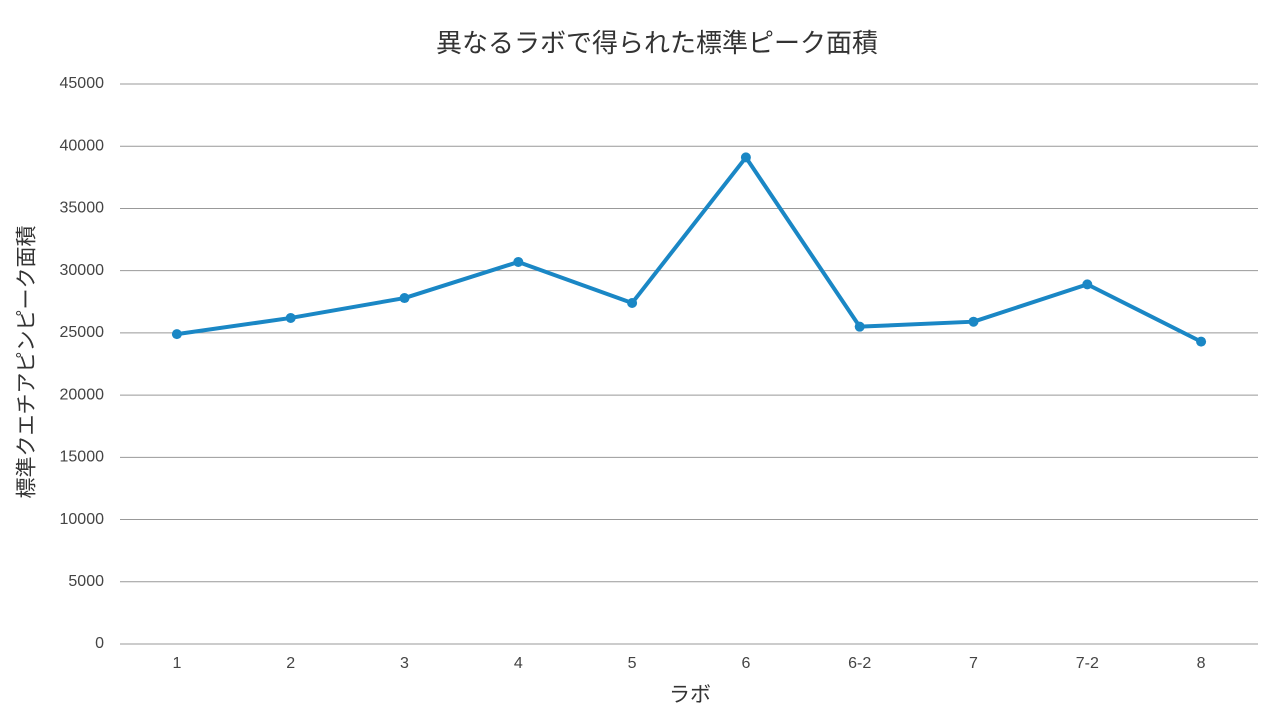  Describe the element at coordinates (82, 83) in the screenshot. I see `y-tick-label: 45000` at that location.